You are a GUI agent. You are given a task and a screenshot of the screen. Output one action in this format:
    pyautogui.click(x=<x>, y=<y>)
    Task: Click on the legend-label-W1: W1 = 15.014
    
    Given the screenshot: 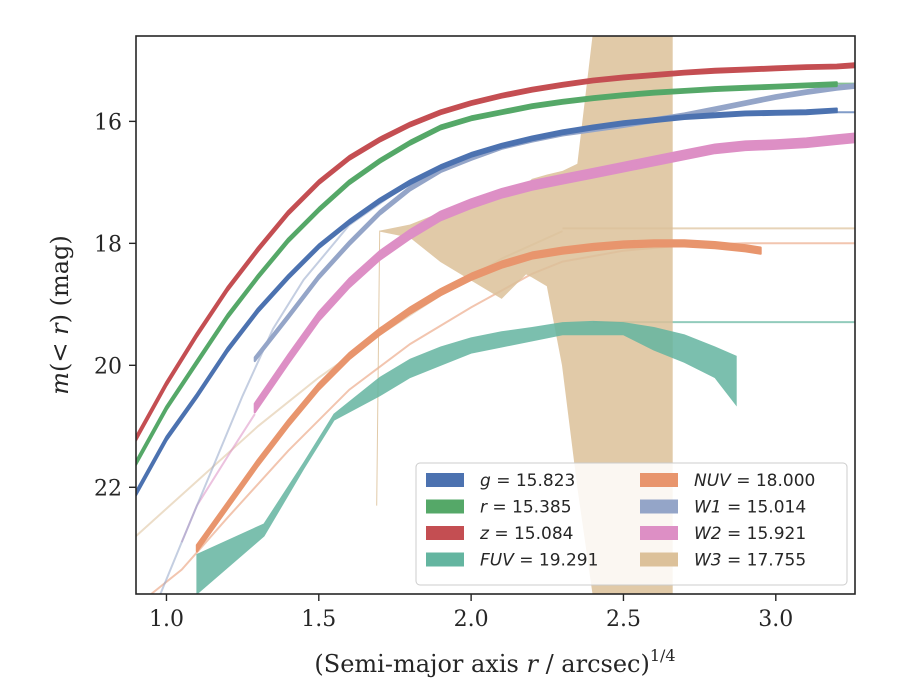 What is the action you would take?
    pyautogui.click(x=750, y=508)
    